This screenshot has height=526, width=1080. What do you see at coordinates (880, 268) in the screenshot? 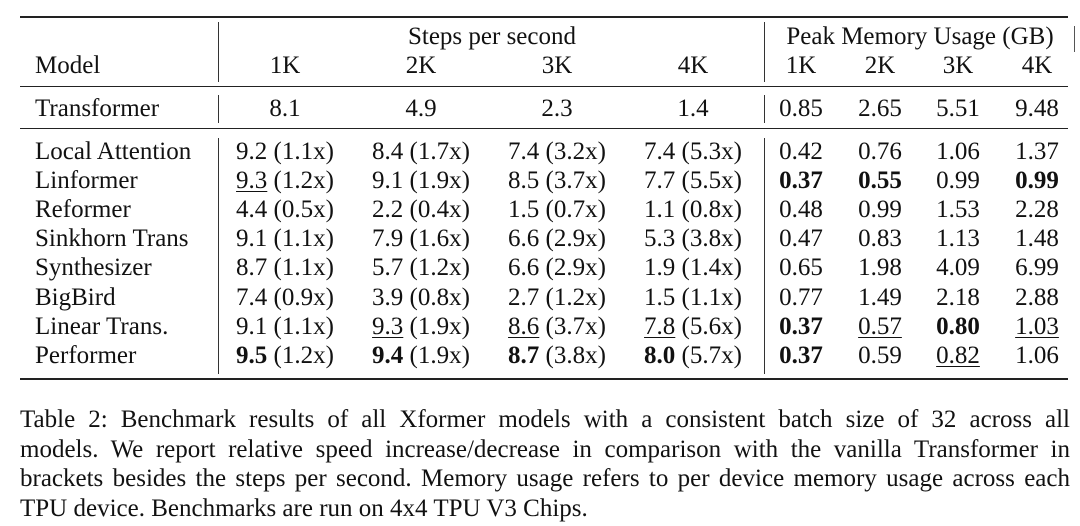
I see `cell-value: 1.98` at bounding box center [880, 268].